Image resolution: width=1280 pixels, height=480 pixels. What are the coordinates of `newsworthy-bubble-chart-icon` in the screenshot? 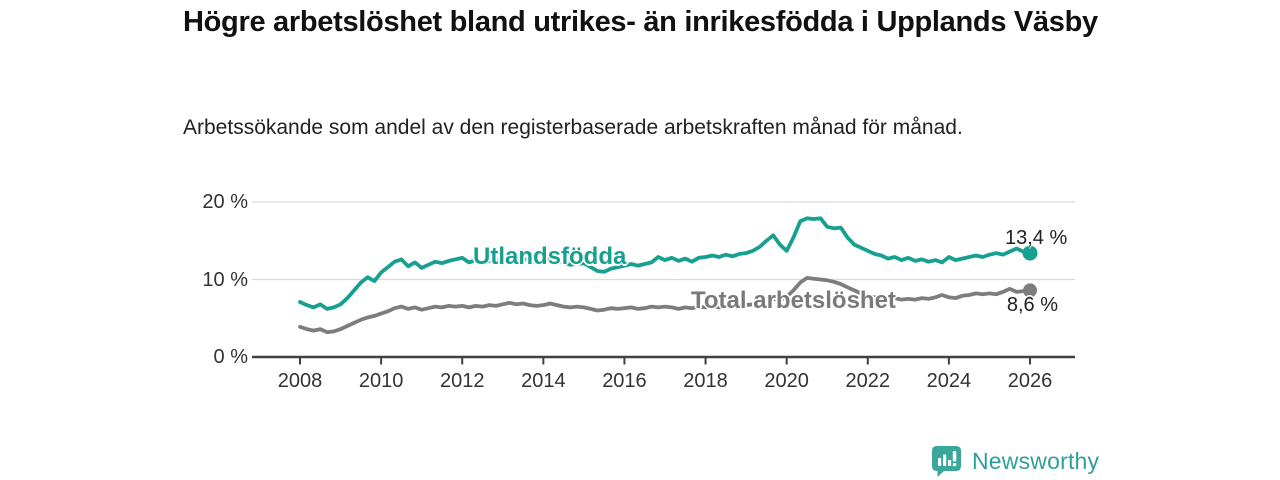 It's located at (946, 461).